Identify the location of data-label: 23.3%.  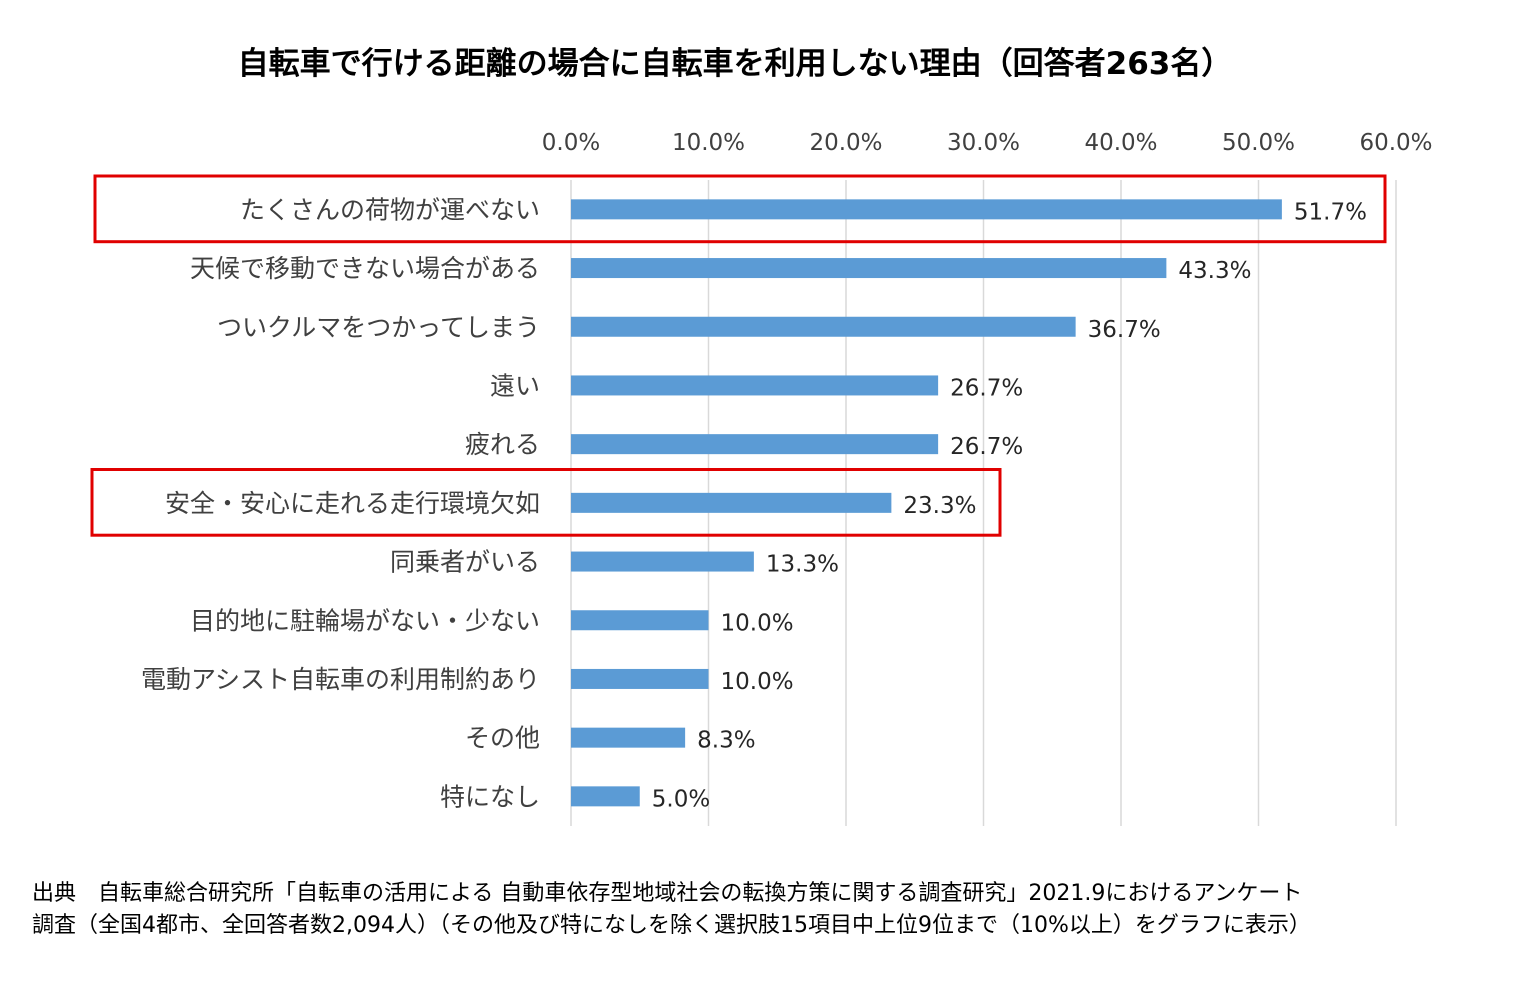
(939, 506).